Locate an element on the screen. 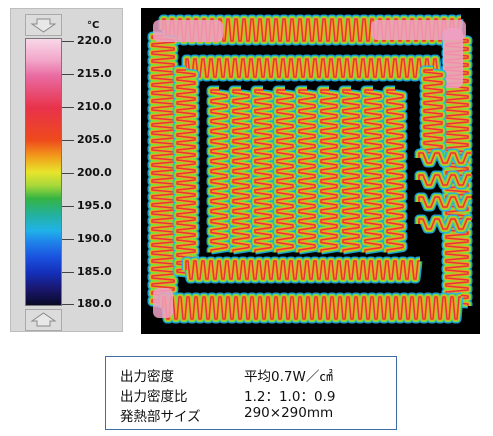  scale-label: 190.0 is located at coordinates (94, 238).